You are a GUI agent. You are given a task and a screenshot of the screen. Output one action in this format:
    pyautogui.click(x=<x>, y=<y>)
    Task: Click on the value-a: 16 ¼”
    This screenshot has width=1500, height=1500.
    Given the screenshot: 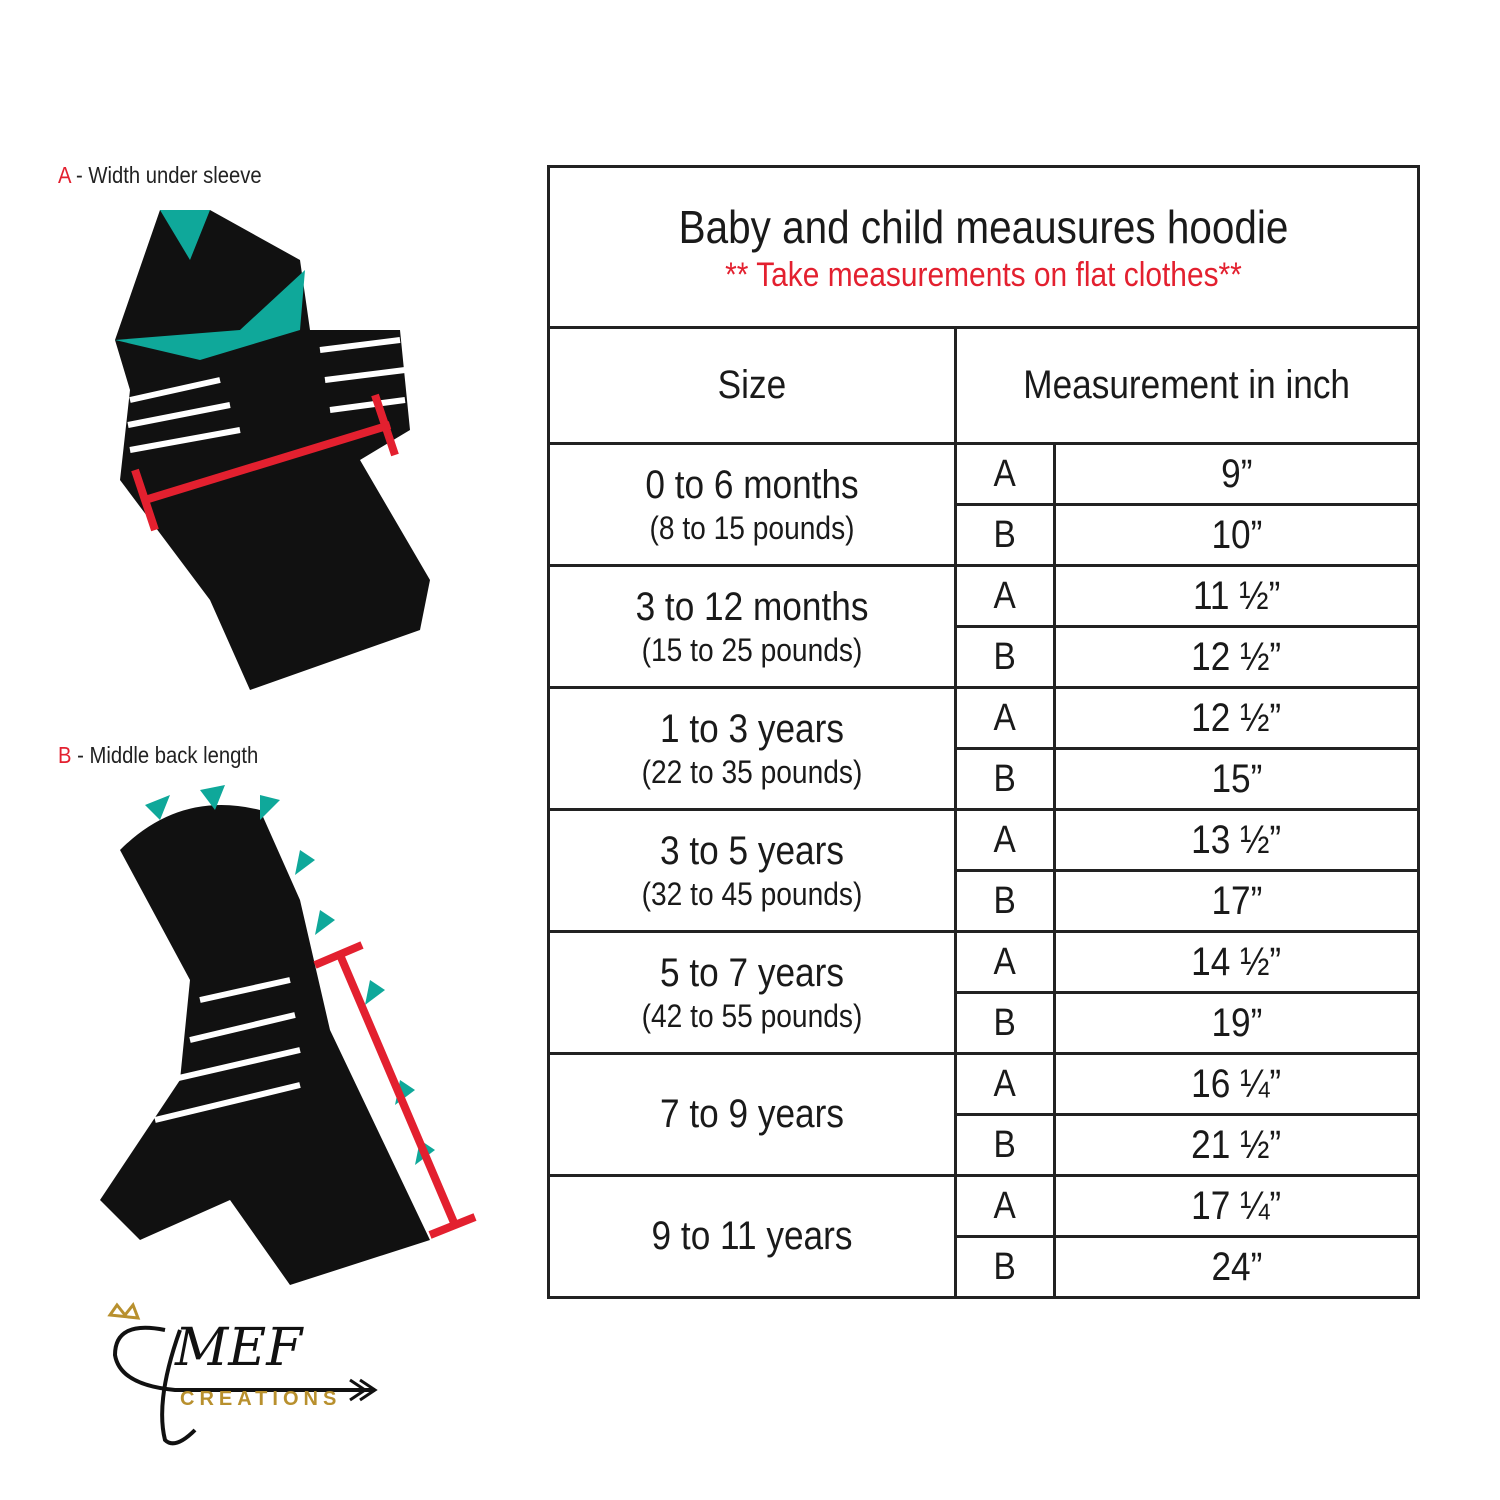 What is the action you would take?
    pyautogui.click(x=1236, y=1084)
    